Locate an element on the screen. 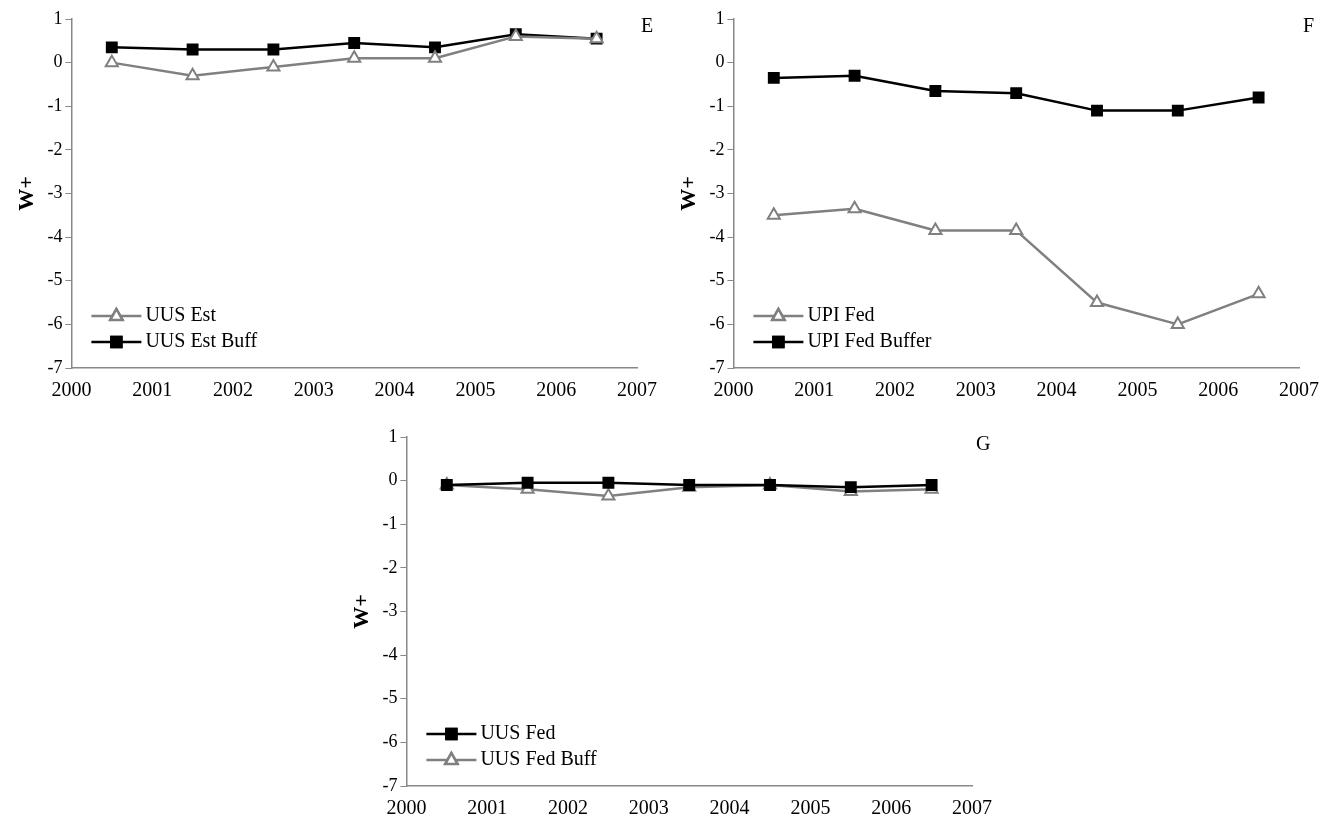 The width and height of the screenshot is (1322, 828). text: E is located at coordinates (647, 25).